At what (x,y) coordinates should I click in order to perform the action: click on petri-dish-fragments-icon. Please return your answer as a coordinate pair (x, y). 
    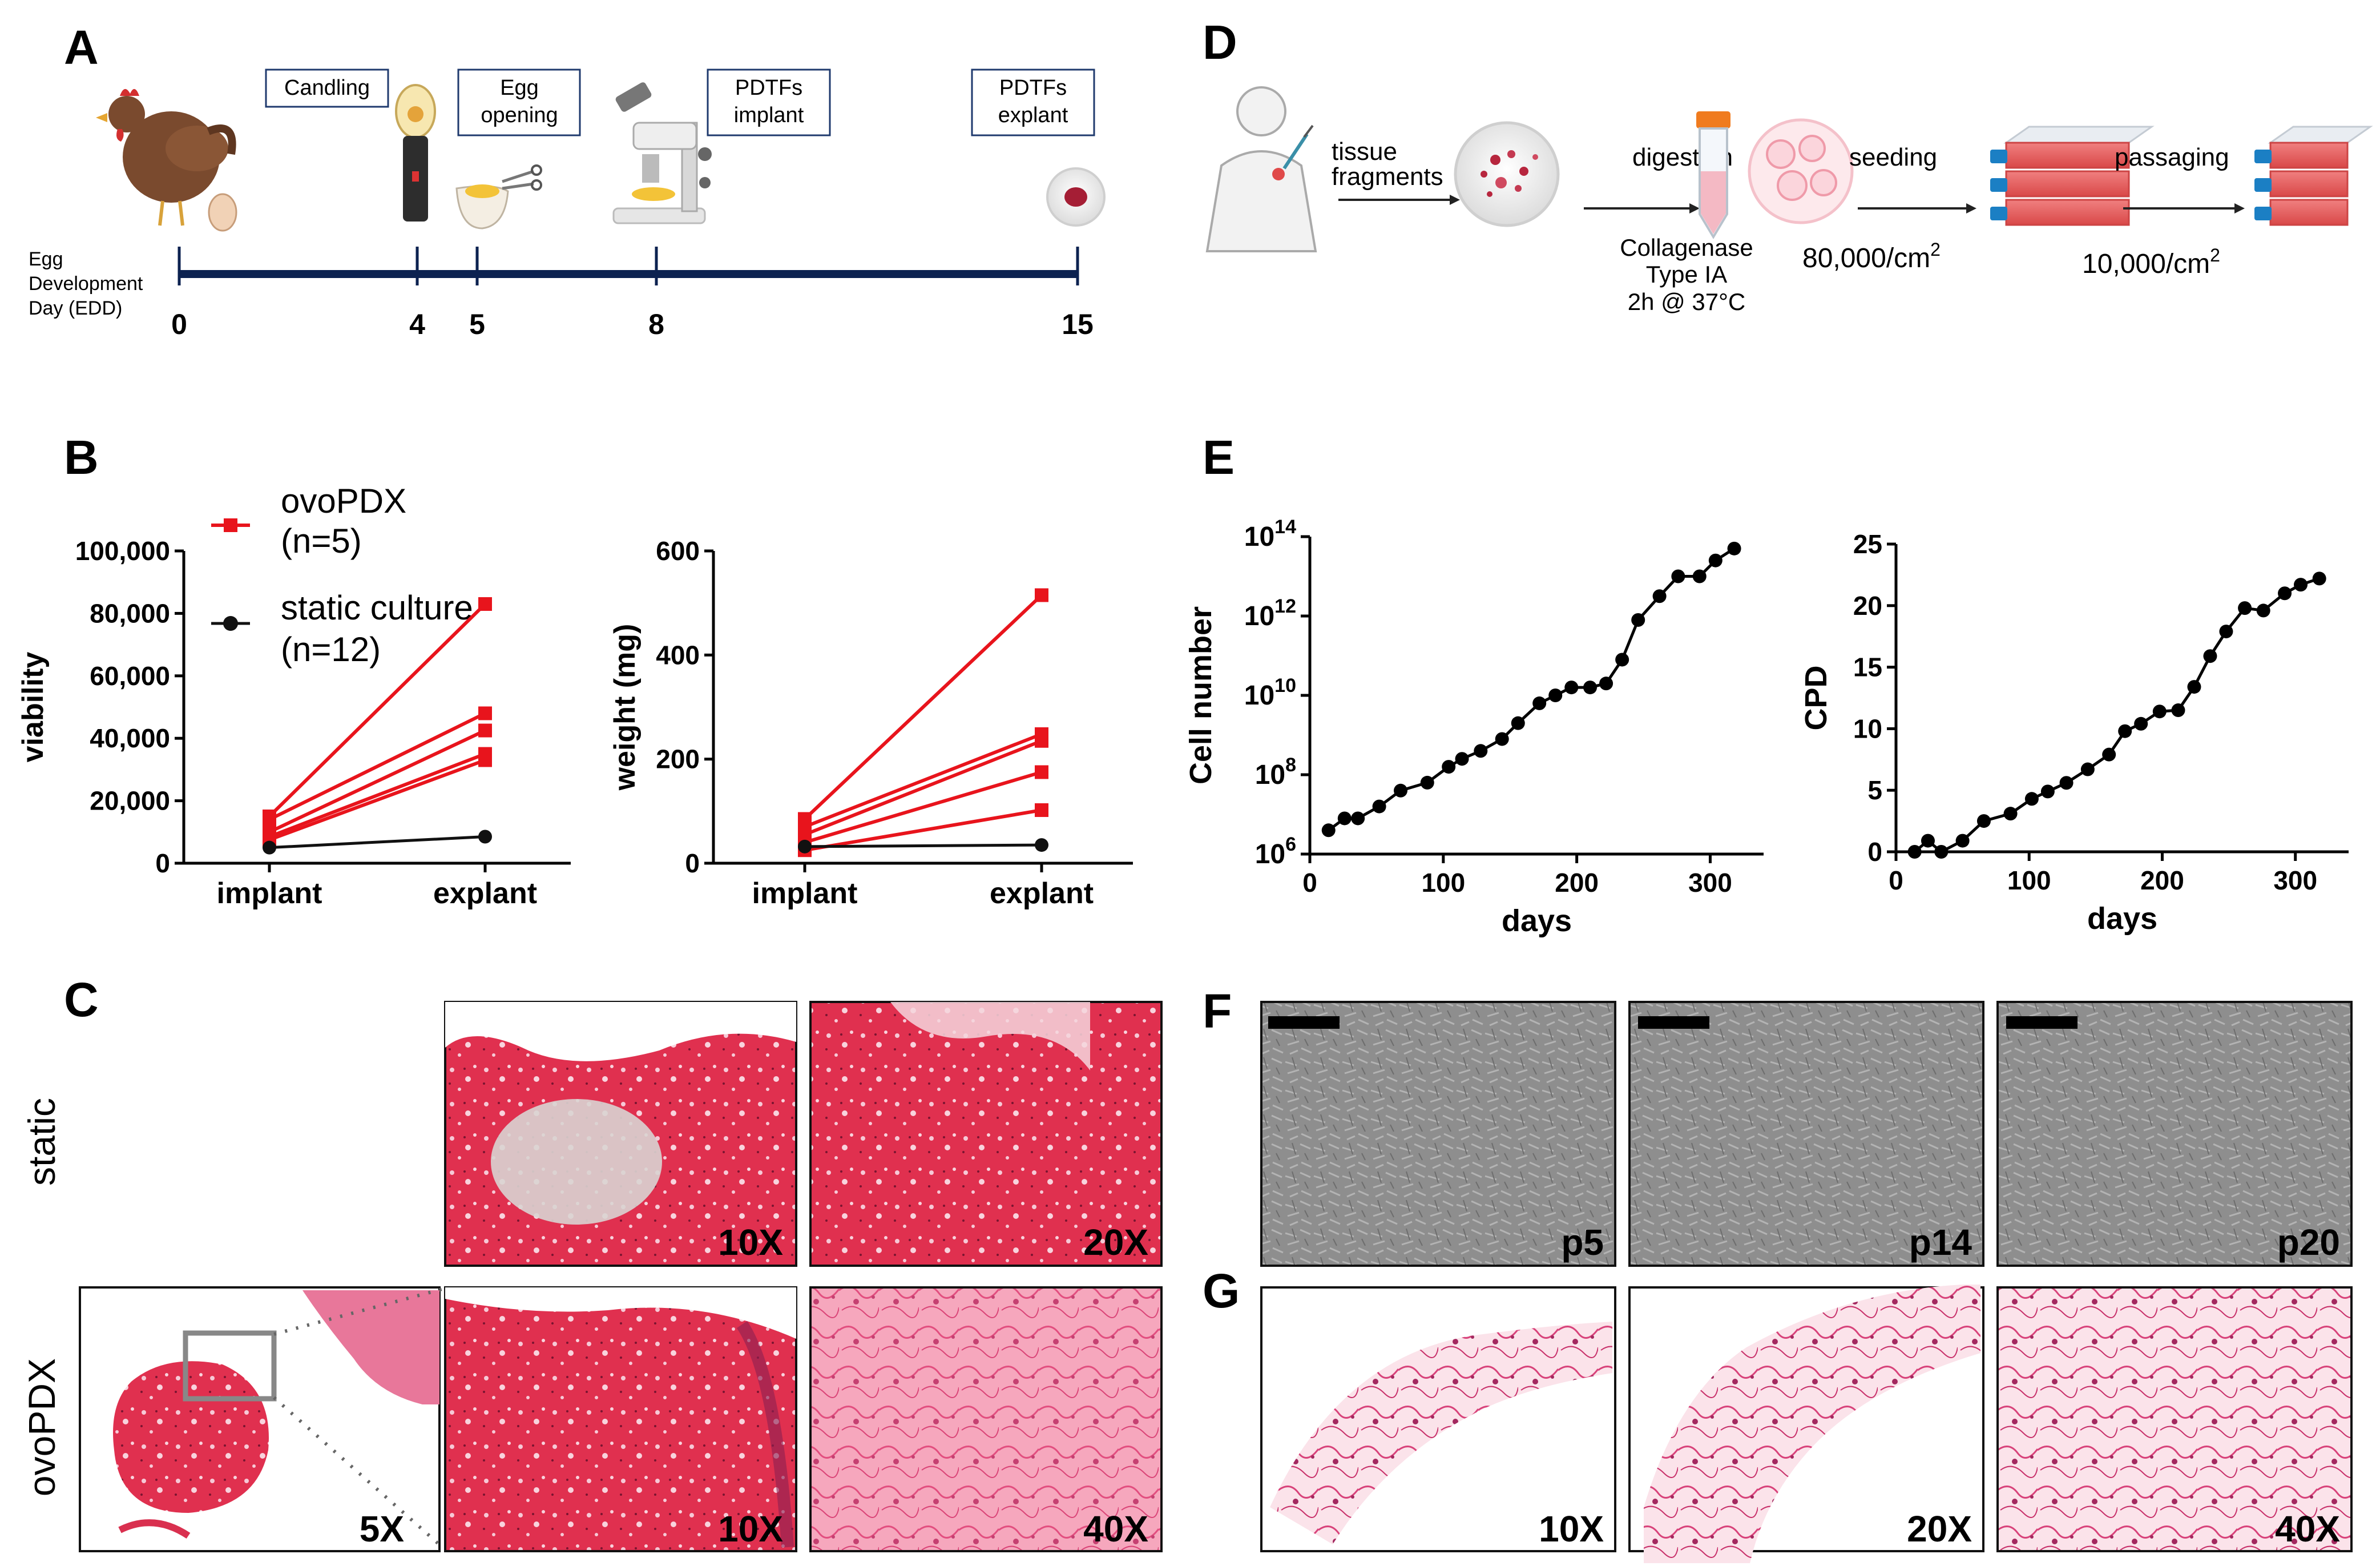
    Looking at the image, I should click on (1507, 174).